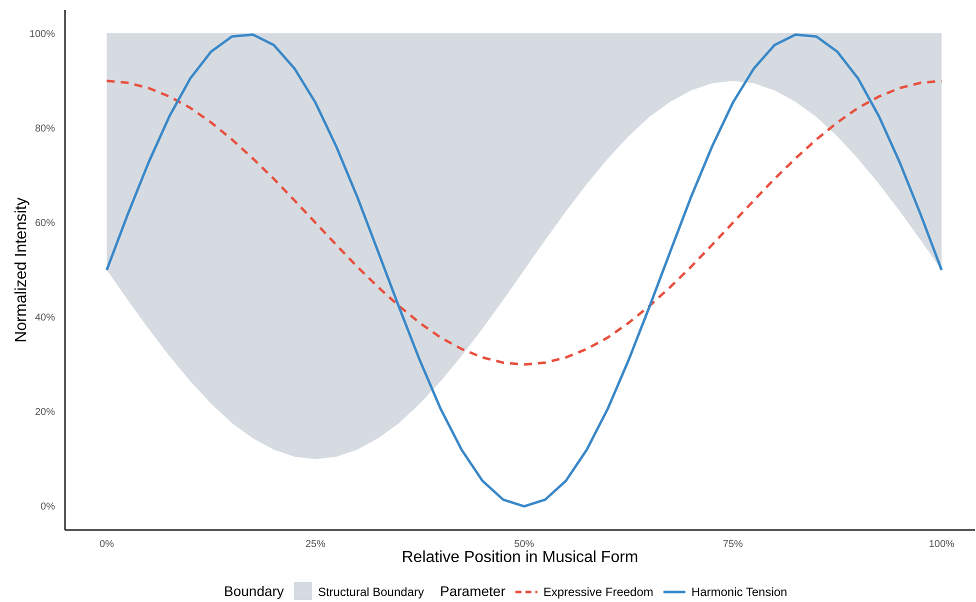 Image resolution: width=976 pixels, height=602 pixels. I want to click on legend-label: Harmonic Tension, so click(739, 592).